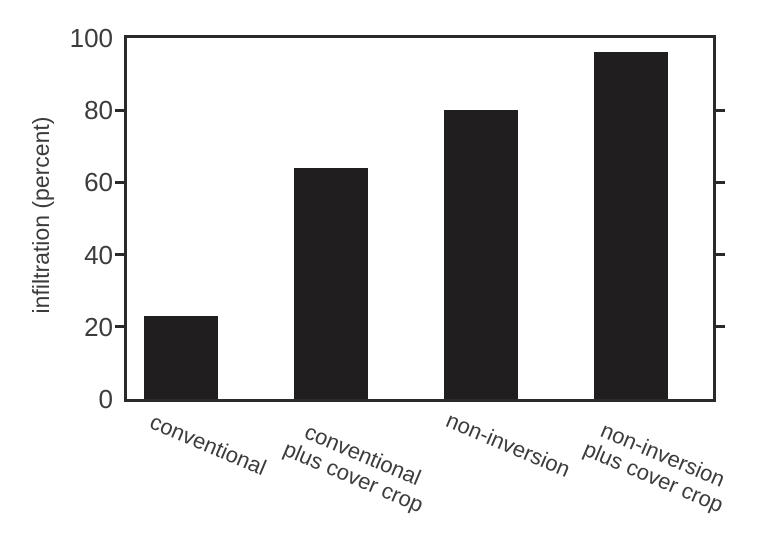 Image resolution: width=768 pixels, height=553 pixels. I want to click on y-tick-label-100: 100, so click(91, 38).